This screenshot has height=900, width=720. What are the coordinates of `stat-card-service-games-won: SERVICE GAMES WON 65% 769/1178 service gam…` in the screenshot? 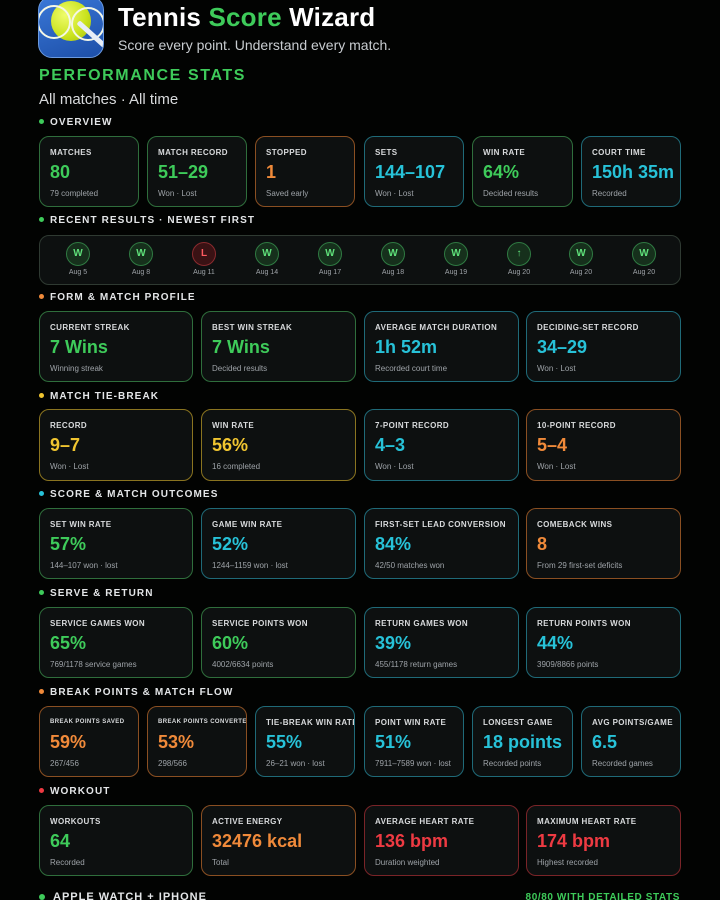 It's located at (116, 642).